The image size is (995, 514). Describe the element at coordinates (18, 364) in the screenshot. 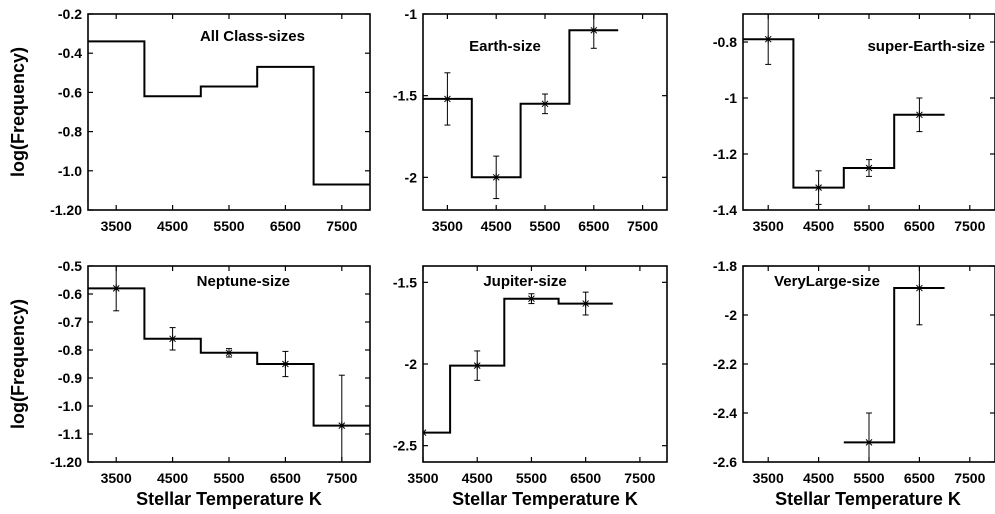

I see `y-axis-label-bottom: log(Frequency)` at that location.